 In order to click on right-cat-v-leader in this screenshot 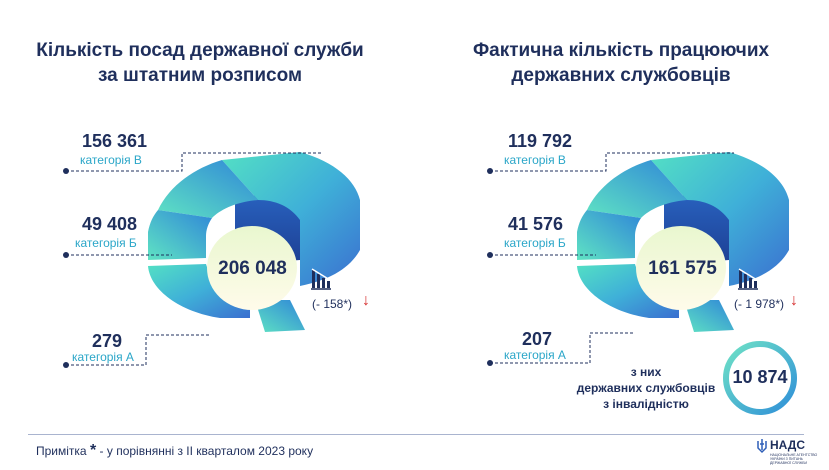, I will do `click(610, 163)`.